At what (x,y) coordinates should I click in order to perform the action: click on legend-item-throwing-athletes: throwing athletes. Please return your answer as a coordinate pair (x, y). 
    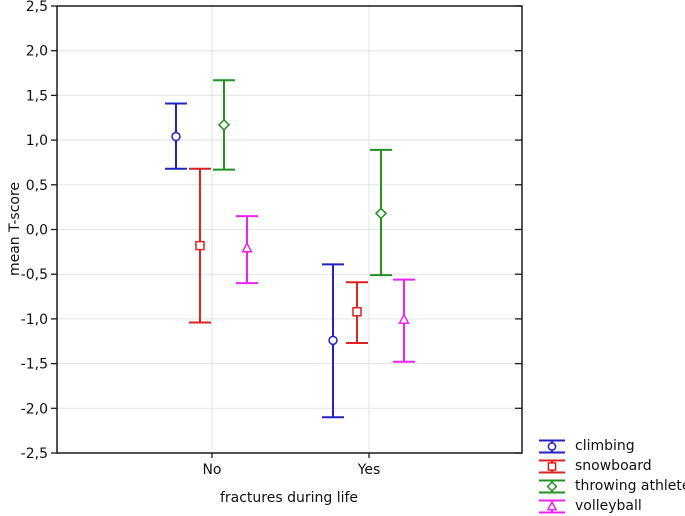
    Looking at the image, I should click on (611, 486).